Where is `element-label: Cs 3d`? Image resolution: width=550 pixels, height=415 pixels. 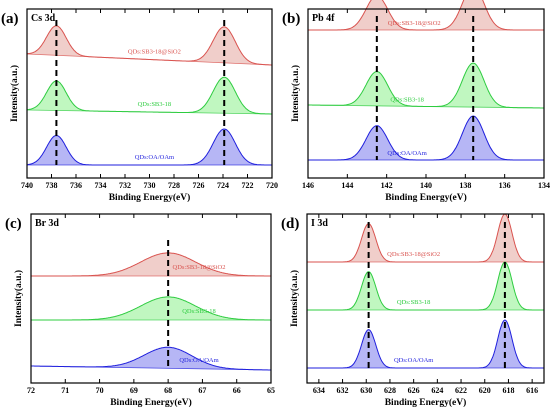 element-label: Cs 3d is located at coordinates (43, 18).